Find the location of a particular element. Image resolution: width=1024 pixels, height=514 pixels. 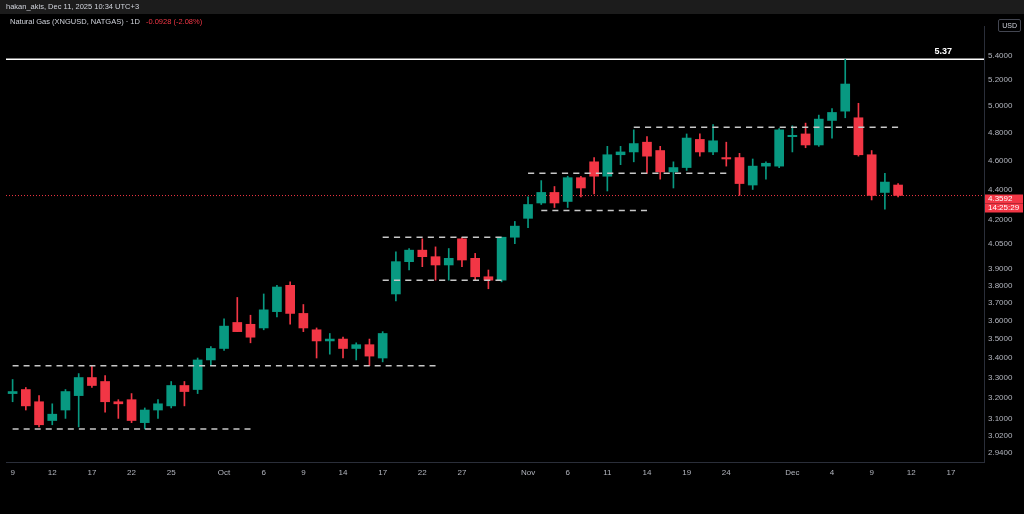

y-tick-label: 5.2000 is located at coordinates (1001, 80).